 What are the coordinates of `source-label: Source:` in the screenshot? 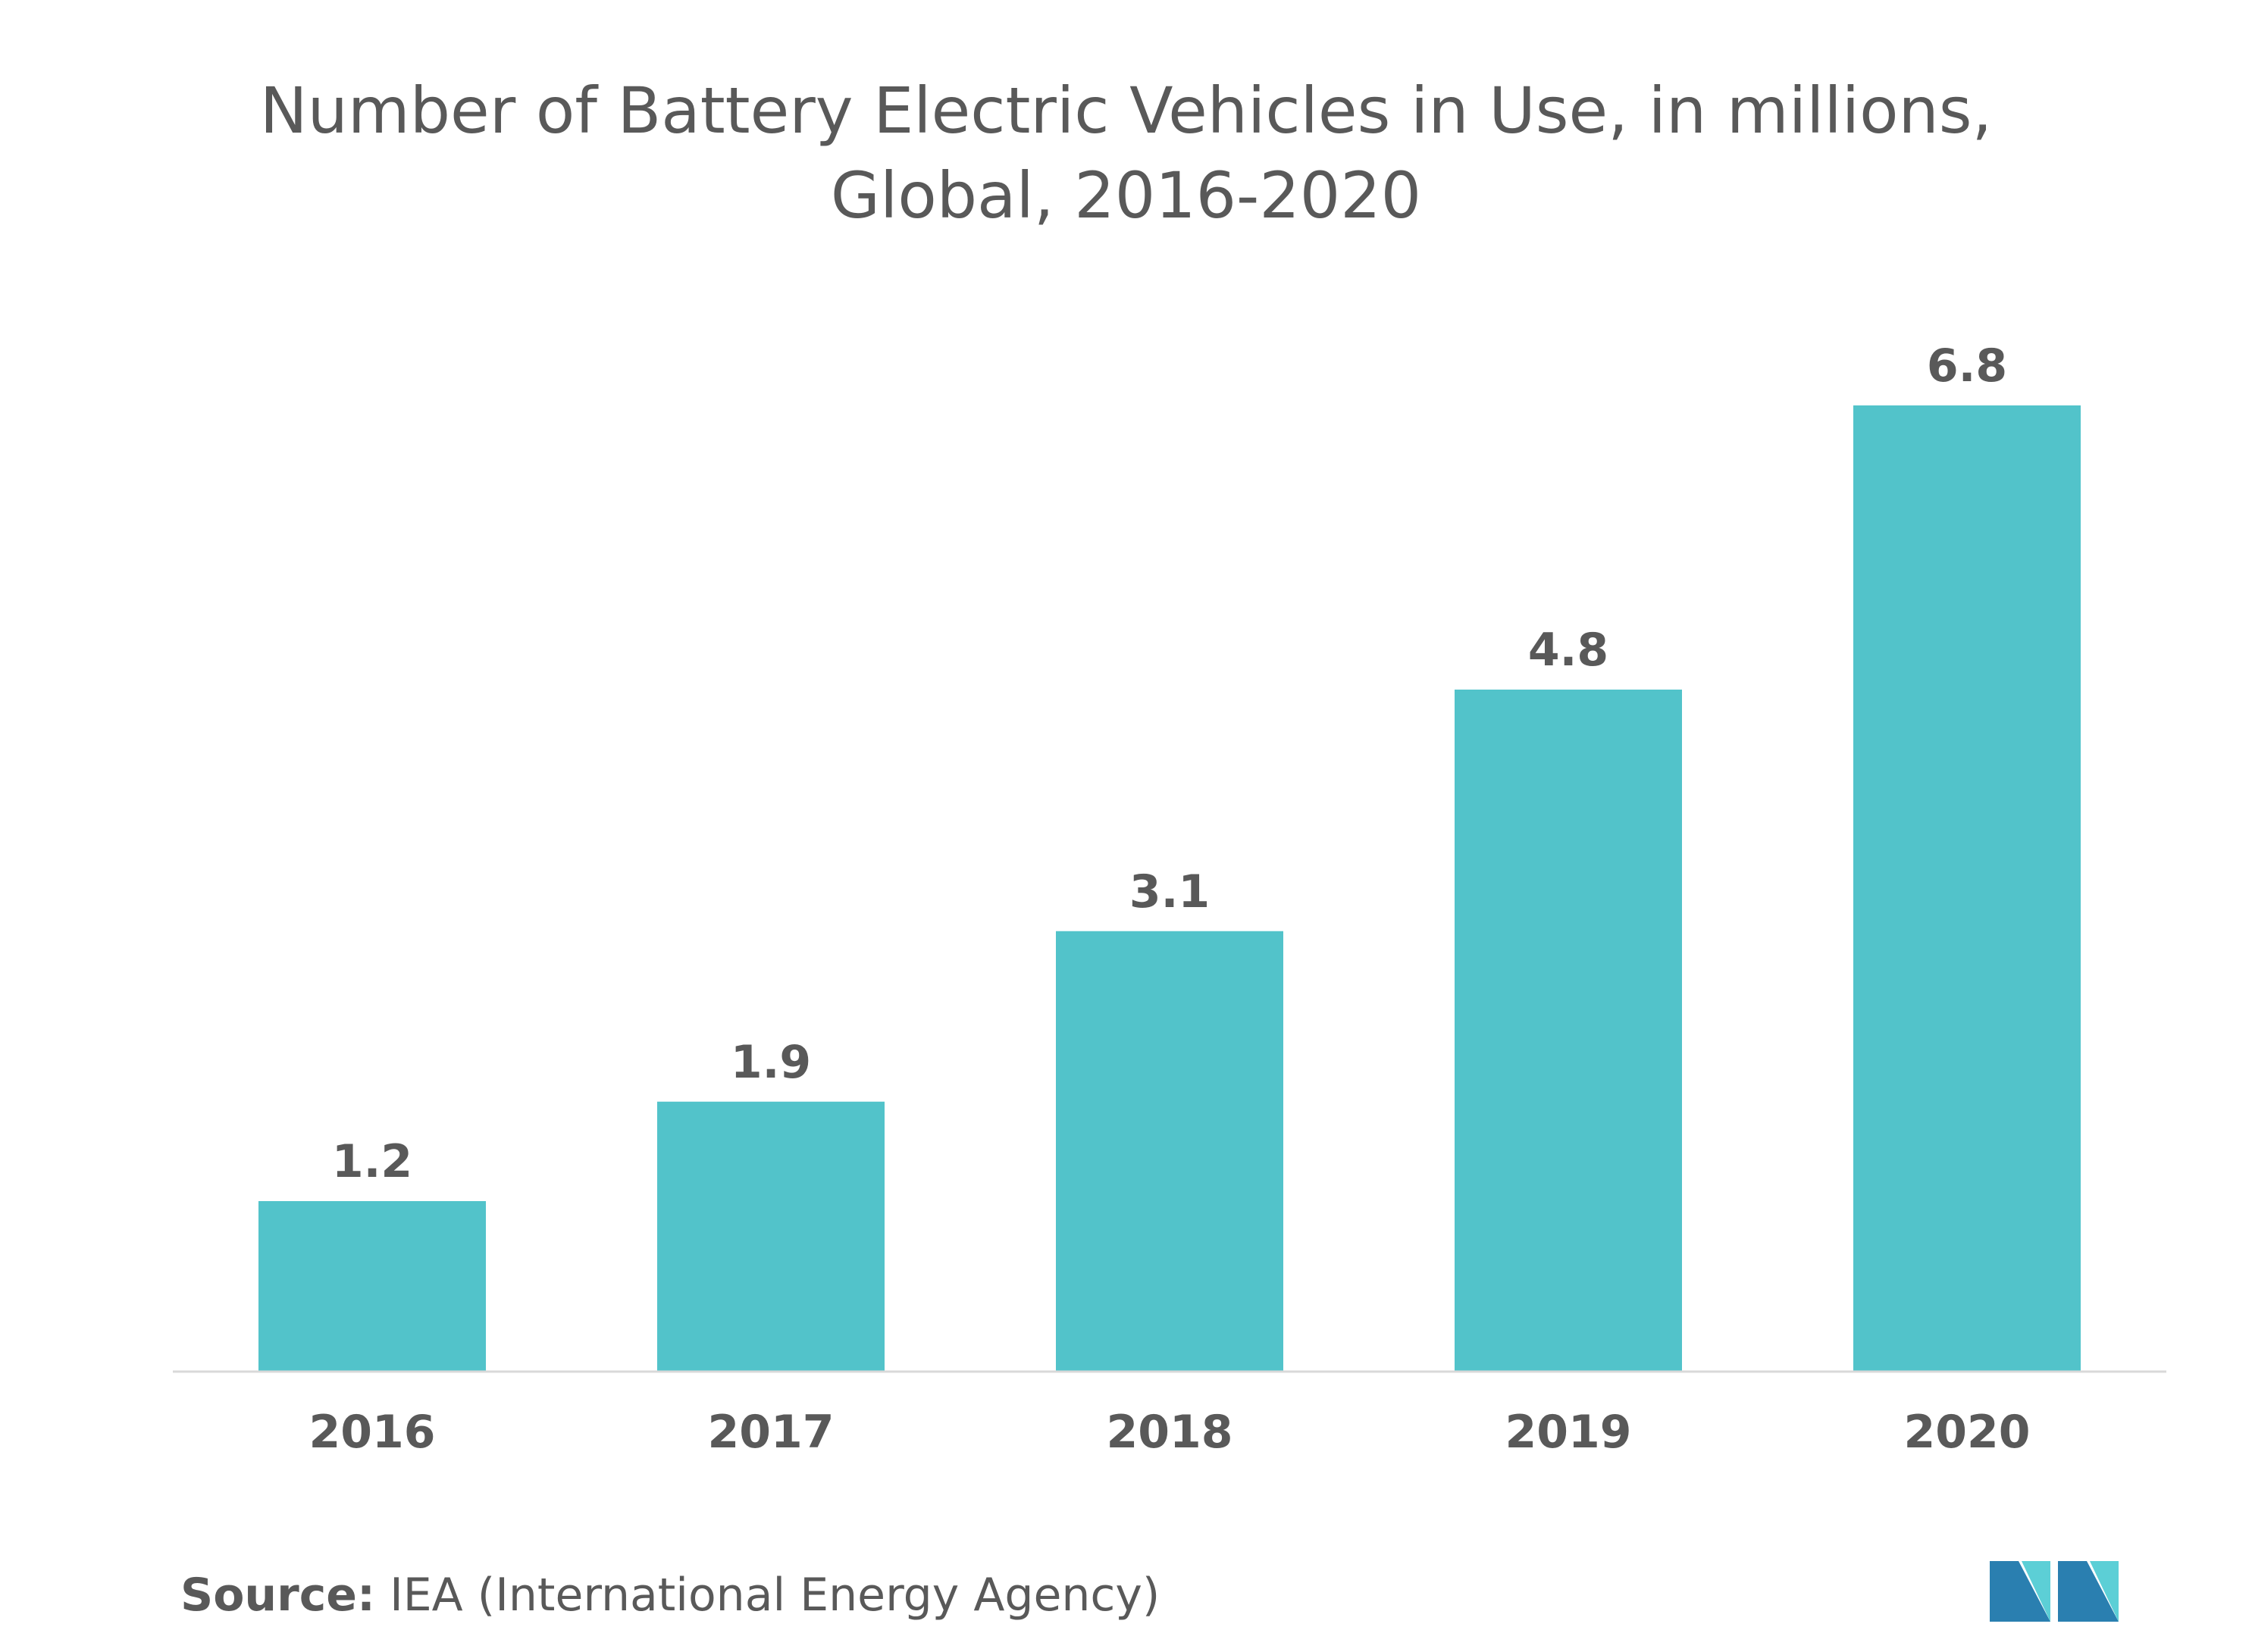 It's located at (277, 1595).